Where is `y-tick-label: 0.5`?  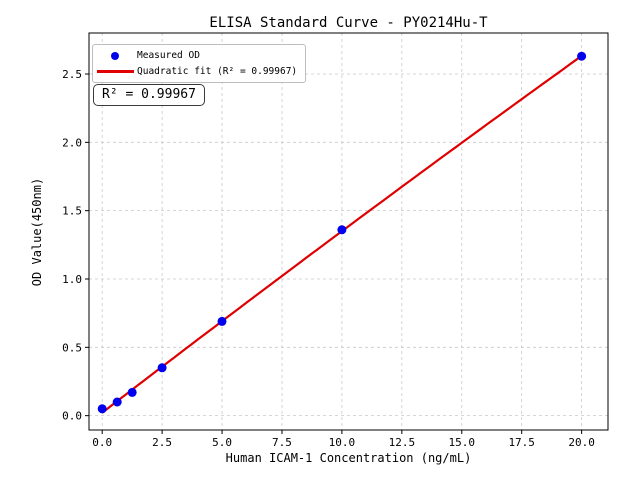 y-tick-label: 0.5 is located at coordinates (72, 347).